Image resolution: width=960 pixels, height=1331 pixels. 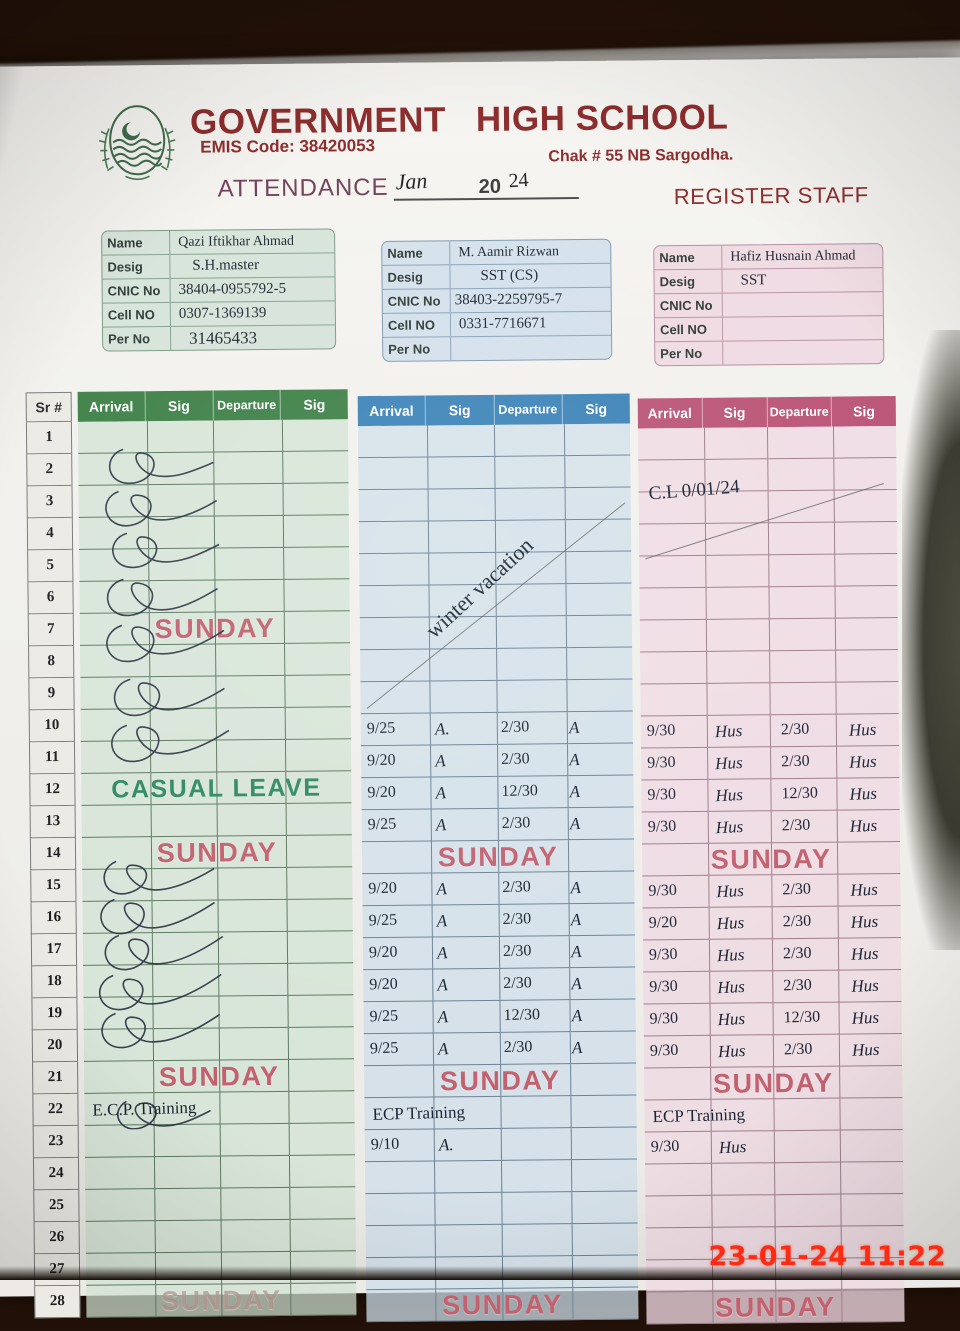 What do you see at coordinates (508, 300) in the screenshot?
I see `field-value: 38403-2259795-7` at bounding box center [508, 300].